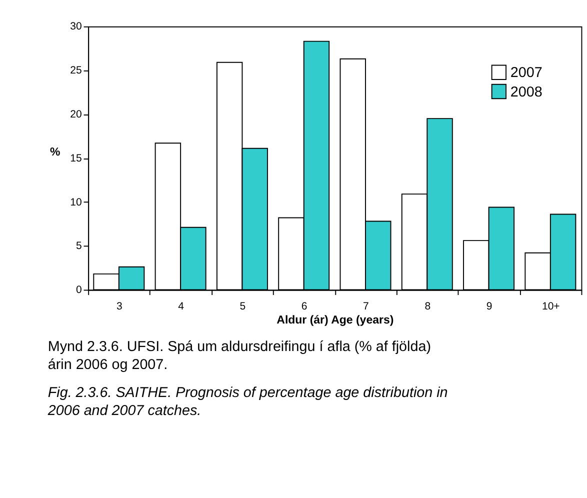  Describe the element at coordinates (489, 306) in the screenshot. I see `x-tick-label: 9` at that location.